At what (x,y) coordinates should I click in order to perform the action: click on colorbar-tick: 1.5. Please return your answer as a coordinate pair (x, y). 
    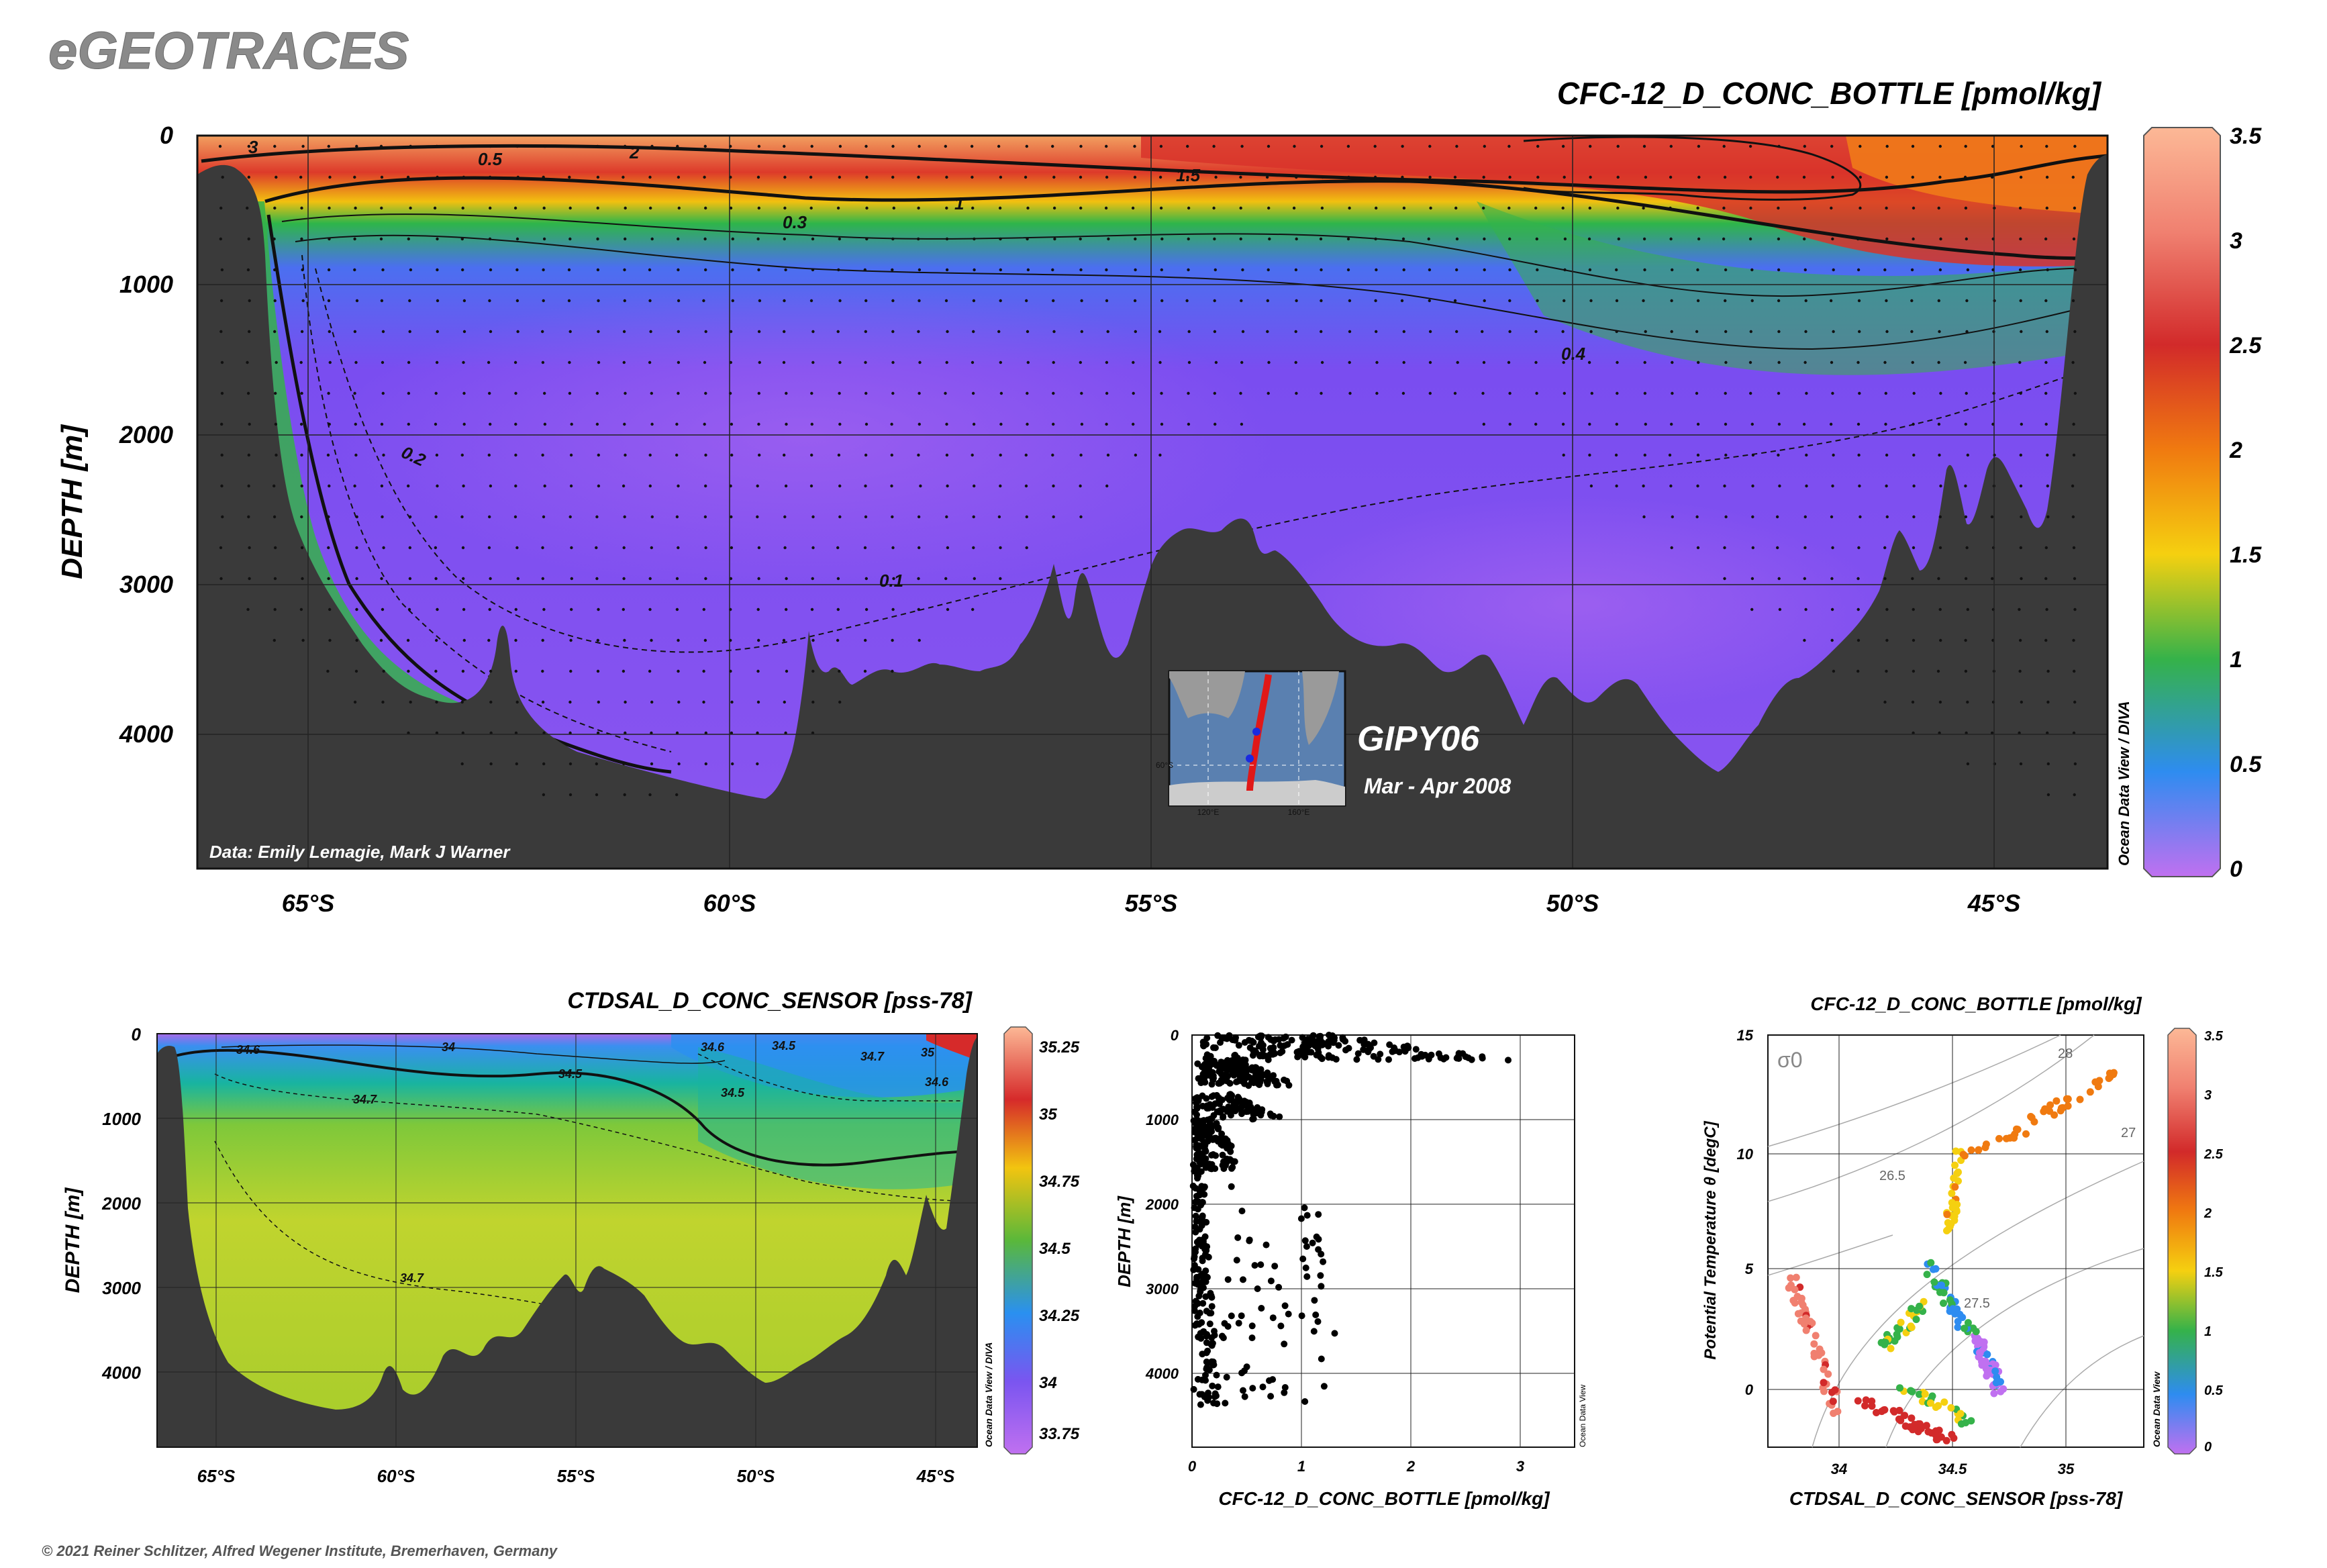
    Looking at the image, I should click on (2214, 1273).